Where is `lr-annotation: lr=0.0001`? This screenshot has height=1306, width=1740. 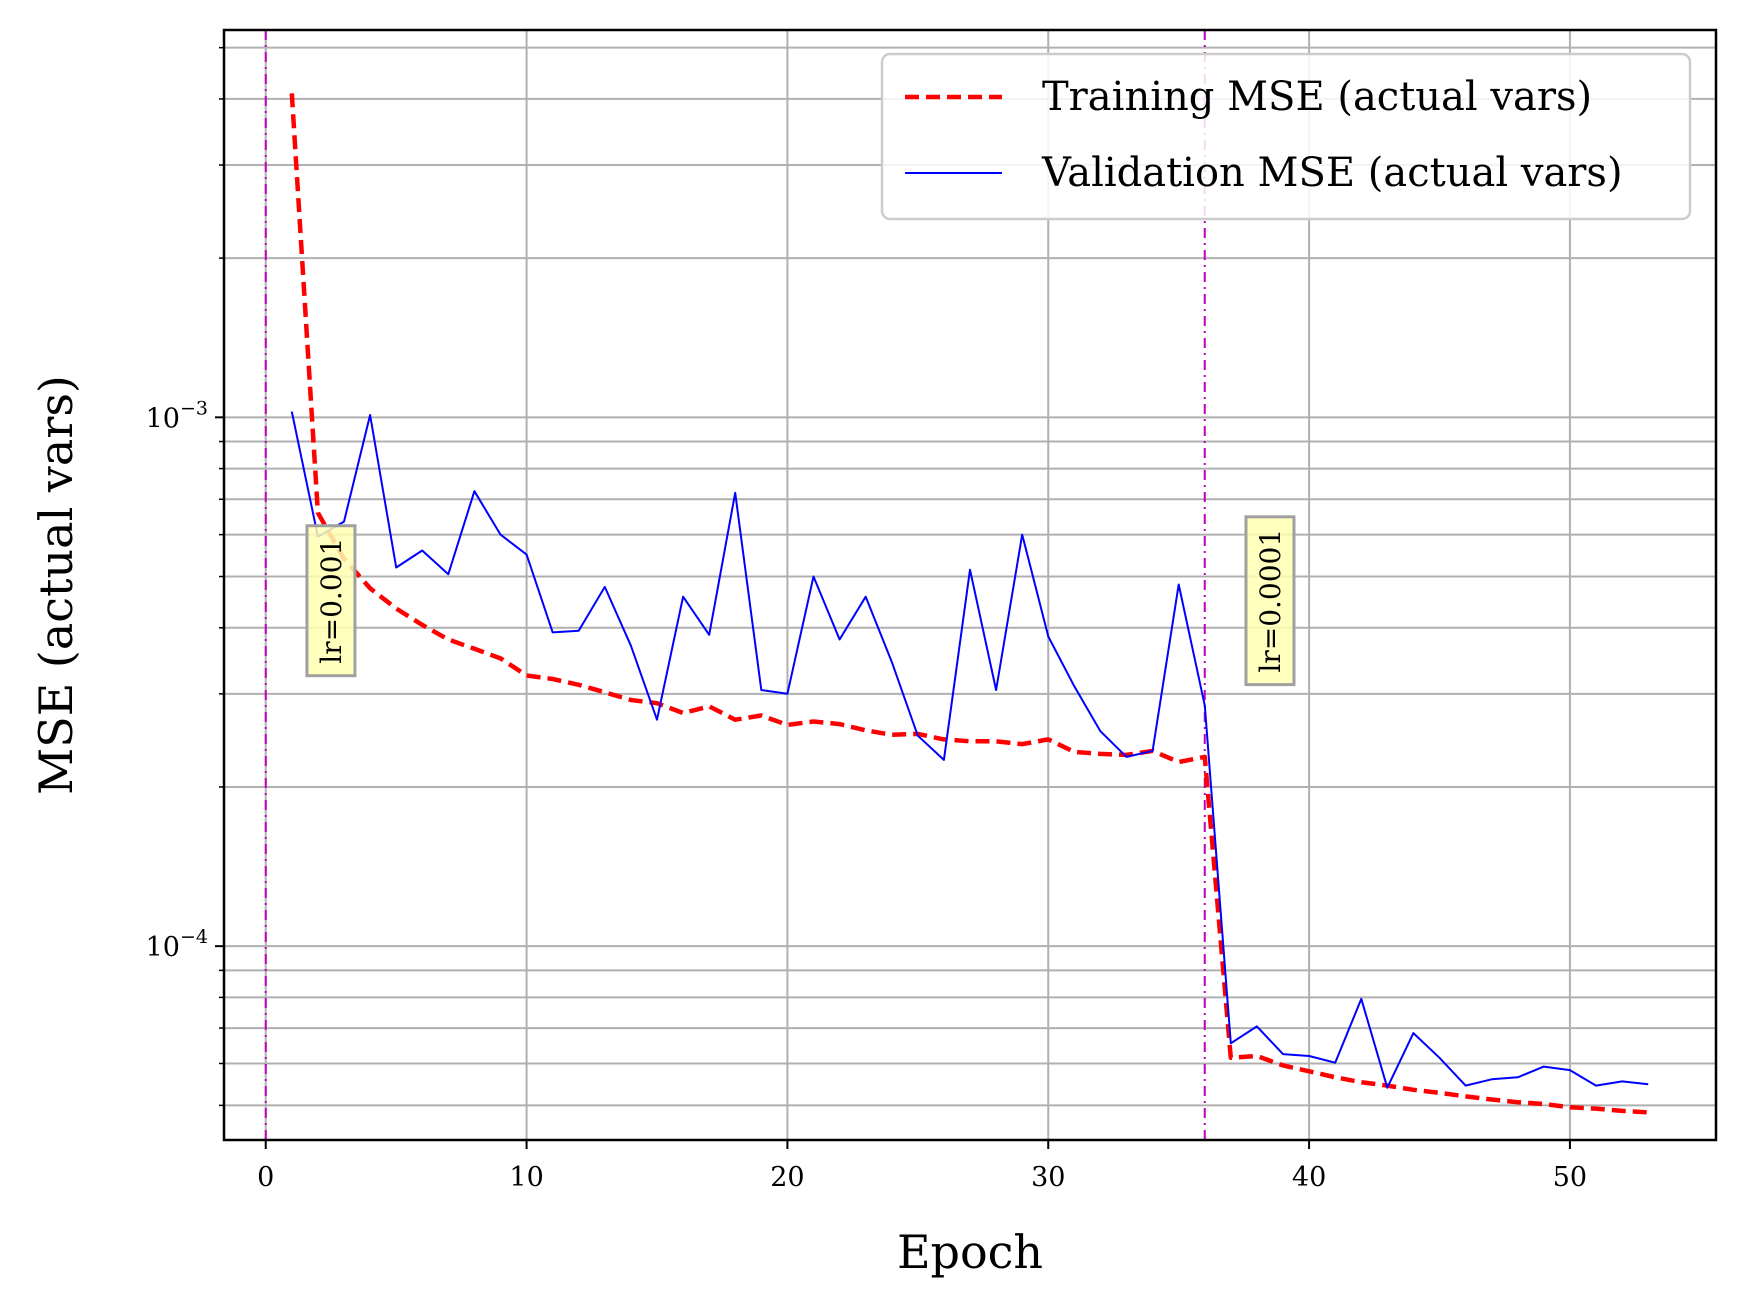 lr-annotation: lr=0.0001 is located at coordinates (1270, 601).